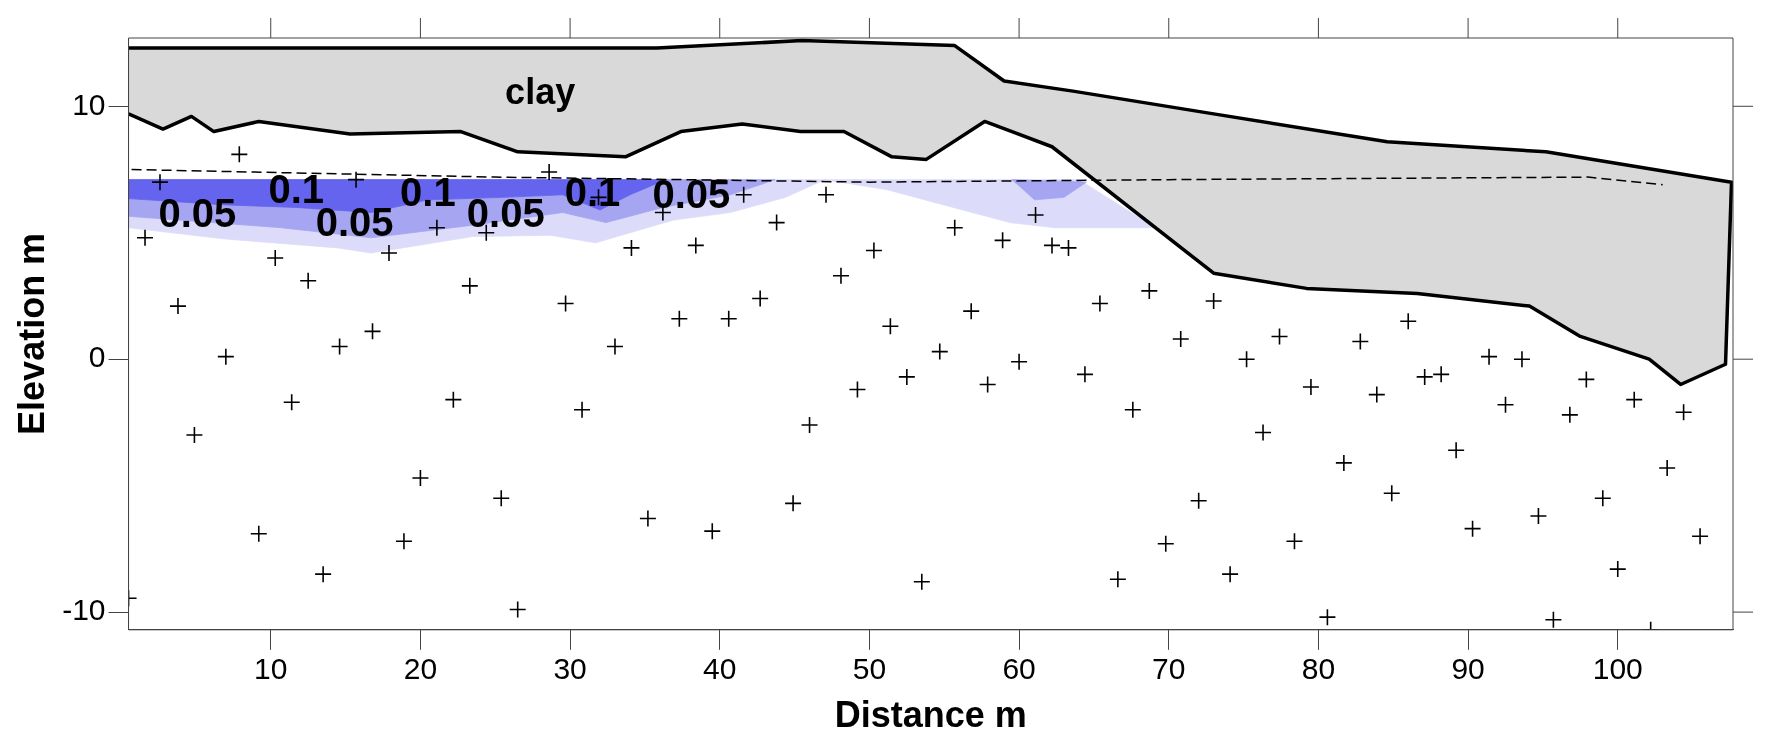  Describe the element at coordinates (570, 669) in the screenshot. I see `x-tick-label: 30` at that location.